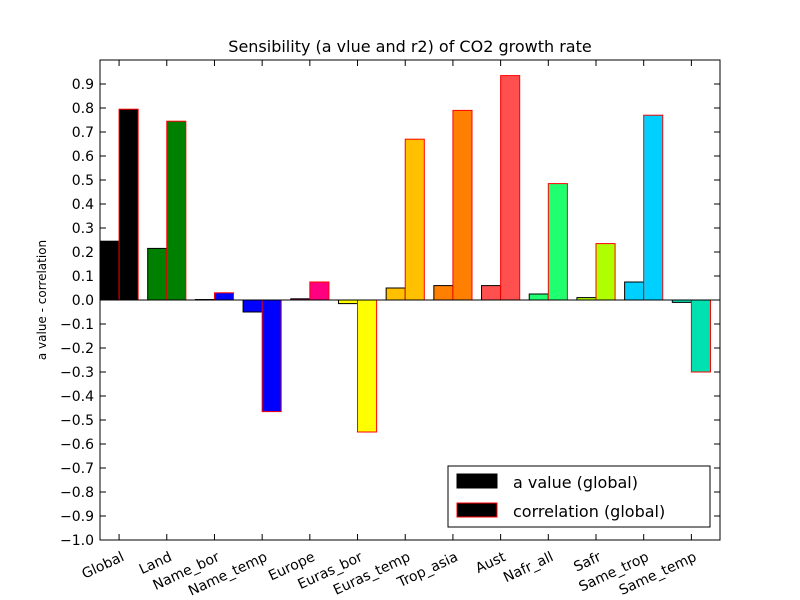 Image resolution: width=800 pixels, height=600 pixels. I want to click on y-tick-label: −0.9, so click(77, 517).